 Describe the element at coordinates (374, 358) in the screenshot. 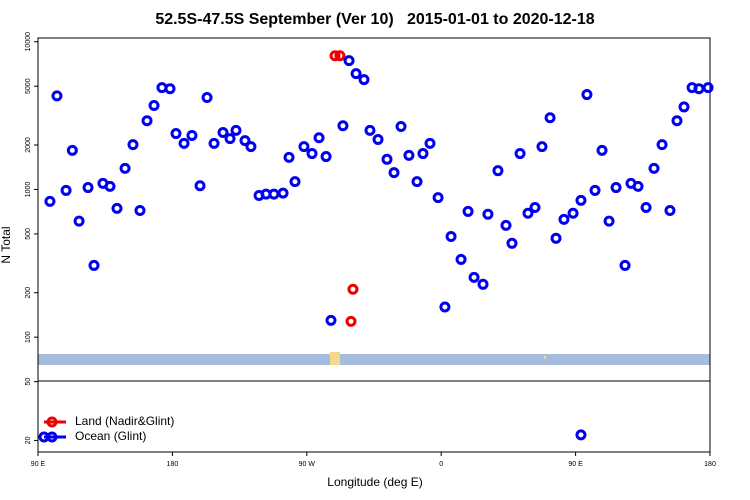

I see `map-strip` at that location.